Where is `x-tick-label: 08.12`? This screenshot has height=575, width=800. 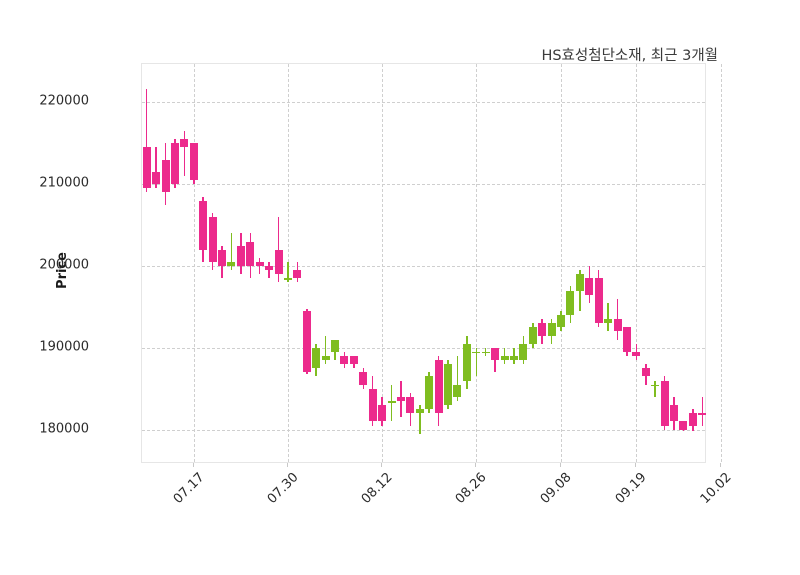 x-tick-label: 08.12 is located at coordinates (377, 488).